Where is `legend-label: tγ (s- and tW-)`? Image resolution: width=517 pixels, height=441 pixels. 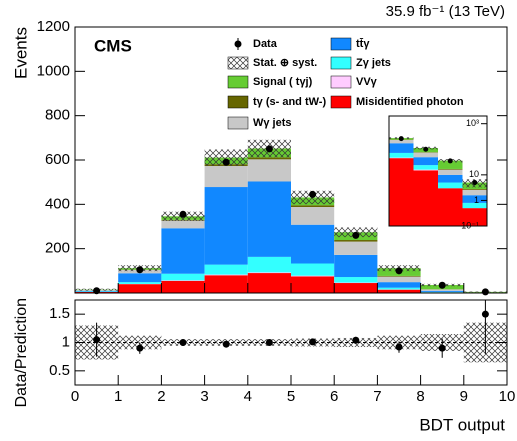 legend-label: tγ (s- and tW-) is located at coordinates (289, 102).